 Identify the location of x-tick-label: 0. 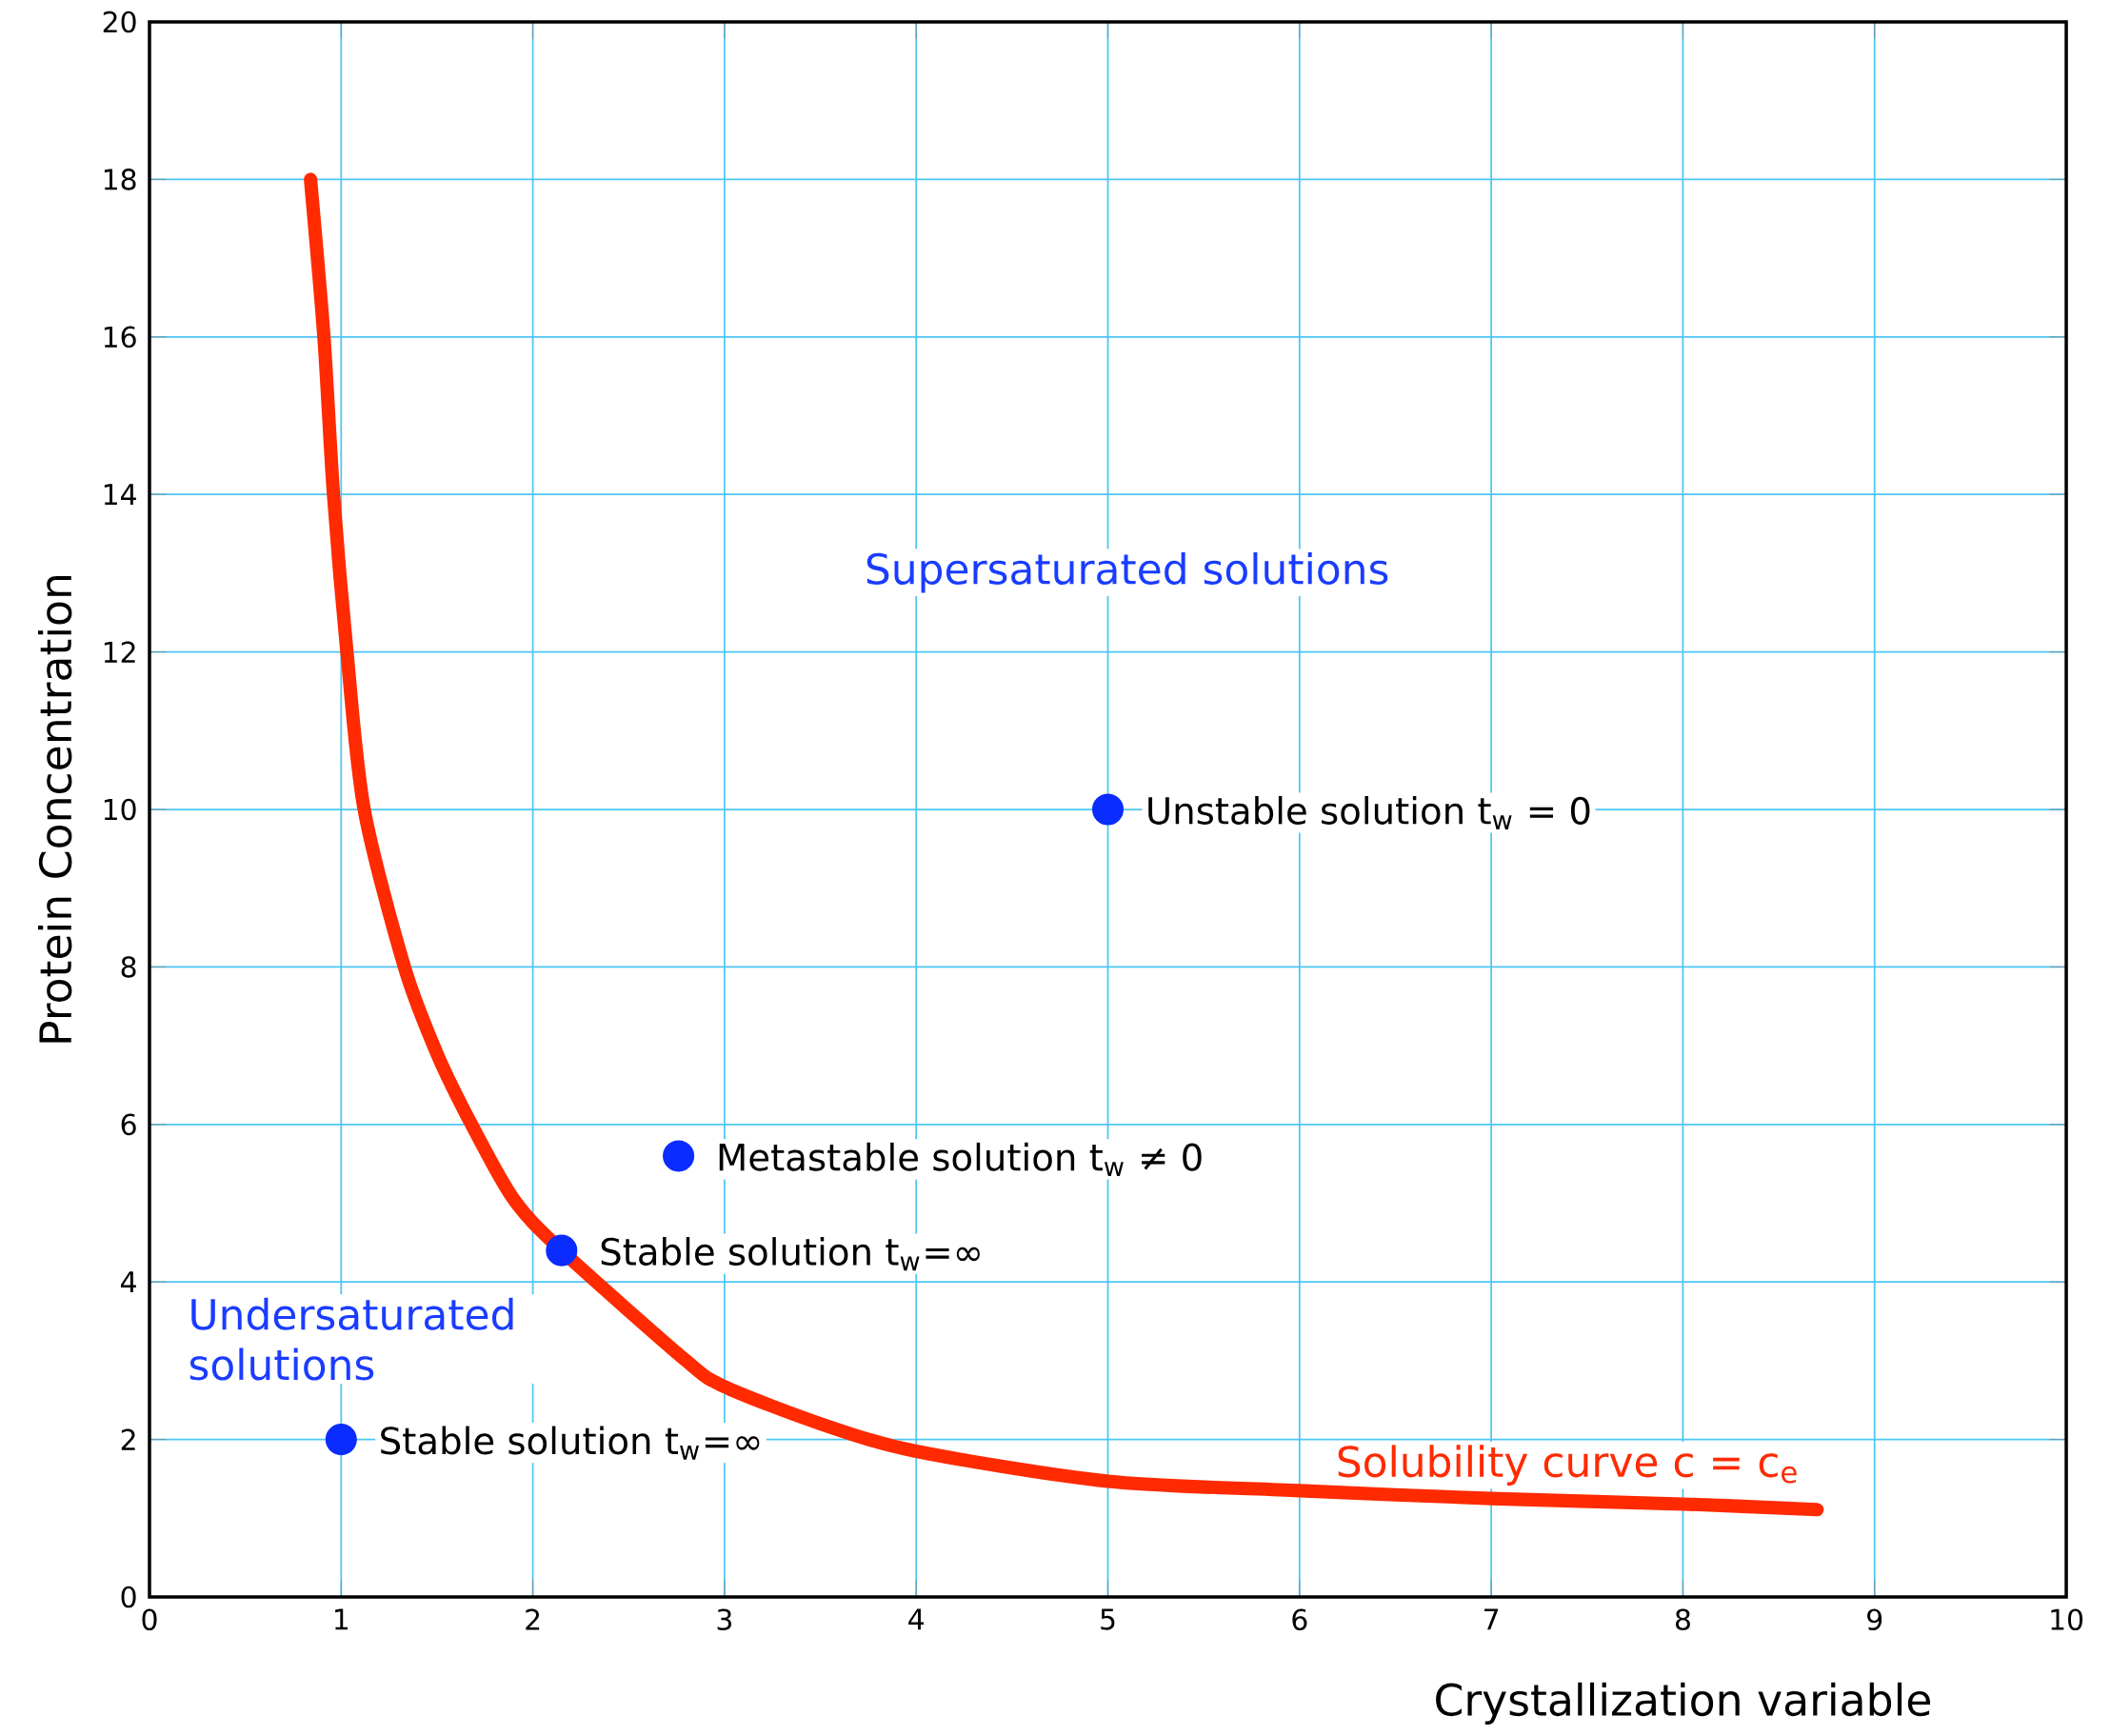
(149, 1619).